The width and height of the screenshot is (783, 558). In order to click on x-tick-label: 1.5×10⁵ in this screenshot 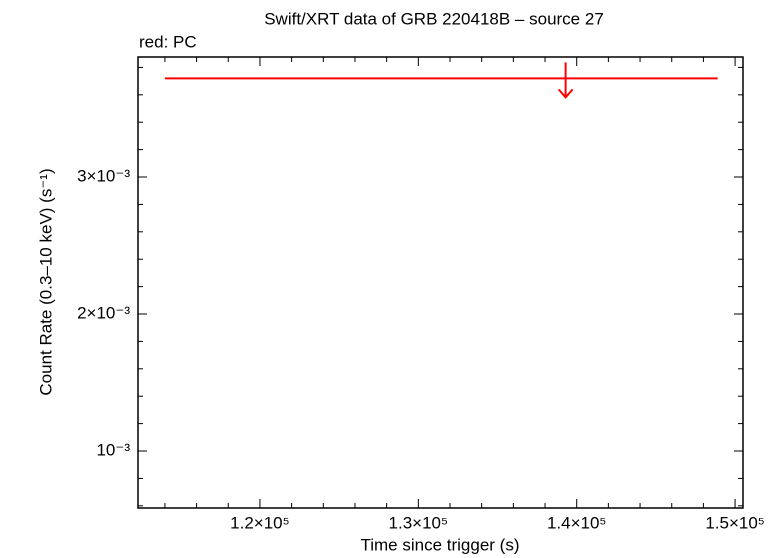, I will do `click(735, 522)`.